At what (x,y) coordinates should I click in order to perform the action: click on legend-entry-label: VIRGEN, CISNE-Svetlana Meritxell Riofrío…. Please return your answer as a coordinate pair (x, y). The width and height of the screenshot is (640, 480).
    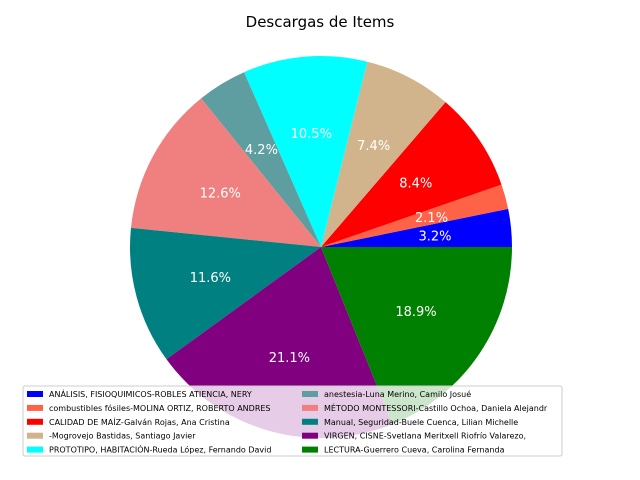
    Looking at the image, I should click on (425, 436).